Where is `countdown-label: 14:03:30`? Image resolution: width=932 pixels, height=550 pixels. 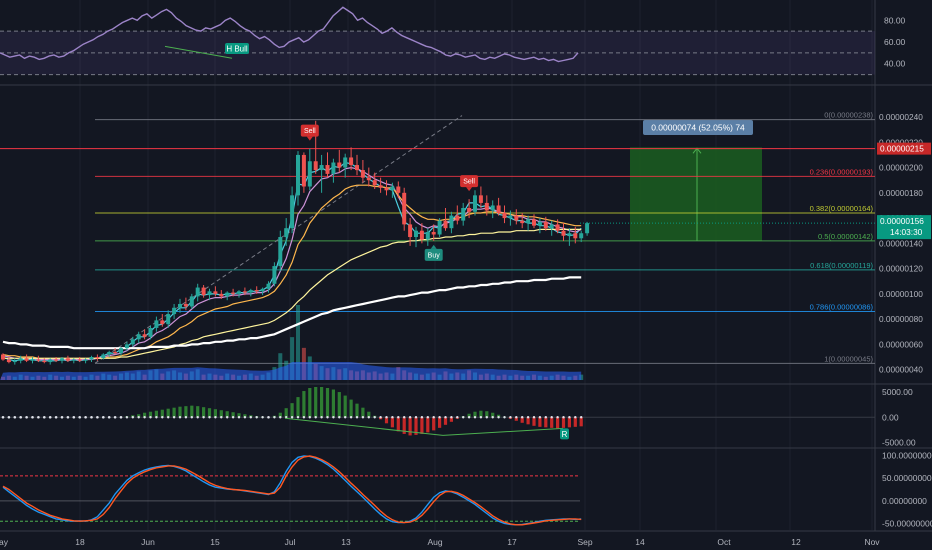
countdown-label: 14:03:30 is located at coordinates (906, 232).